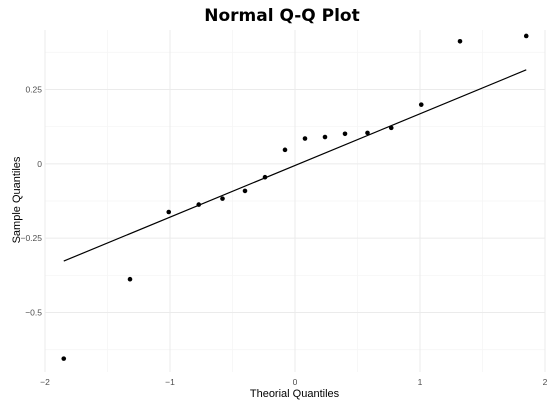 The height and width of the screenshot is (406, 550). I want to click on x-tick-label: 1, so click(420, 382).